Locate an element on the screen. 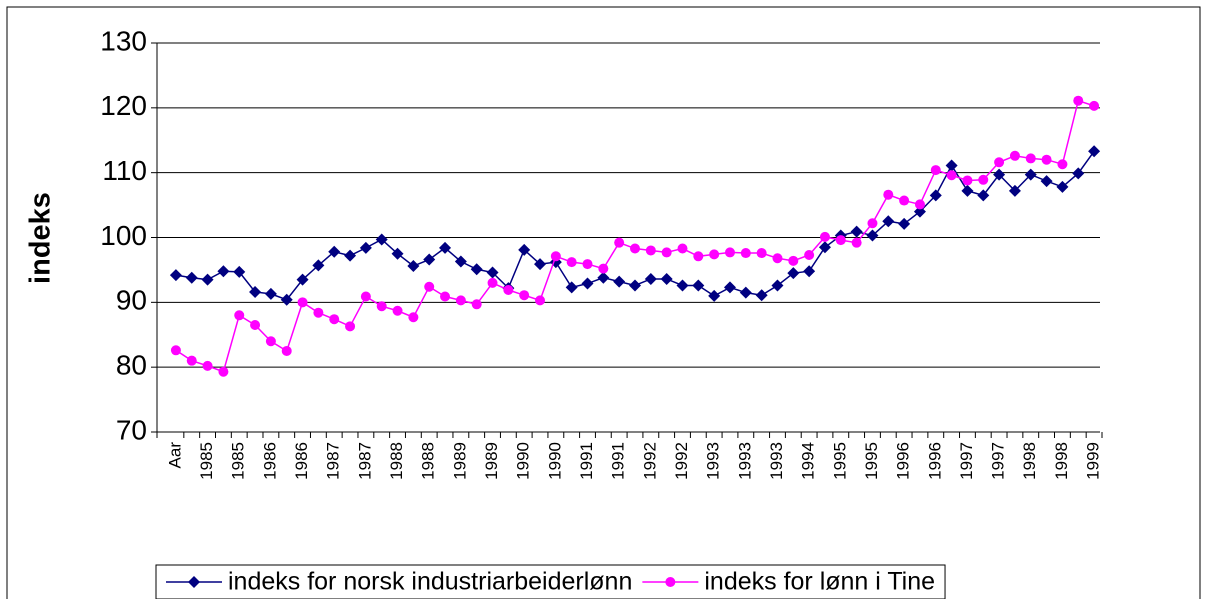  x-tick-label: 1998 is located at coordinates (1061, 461).